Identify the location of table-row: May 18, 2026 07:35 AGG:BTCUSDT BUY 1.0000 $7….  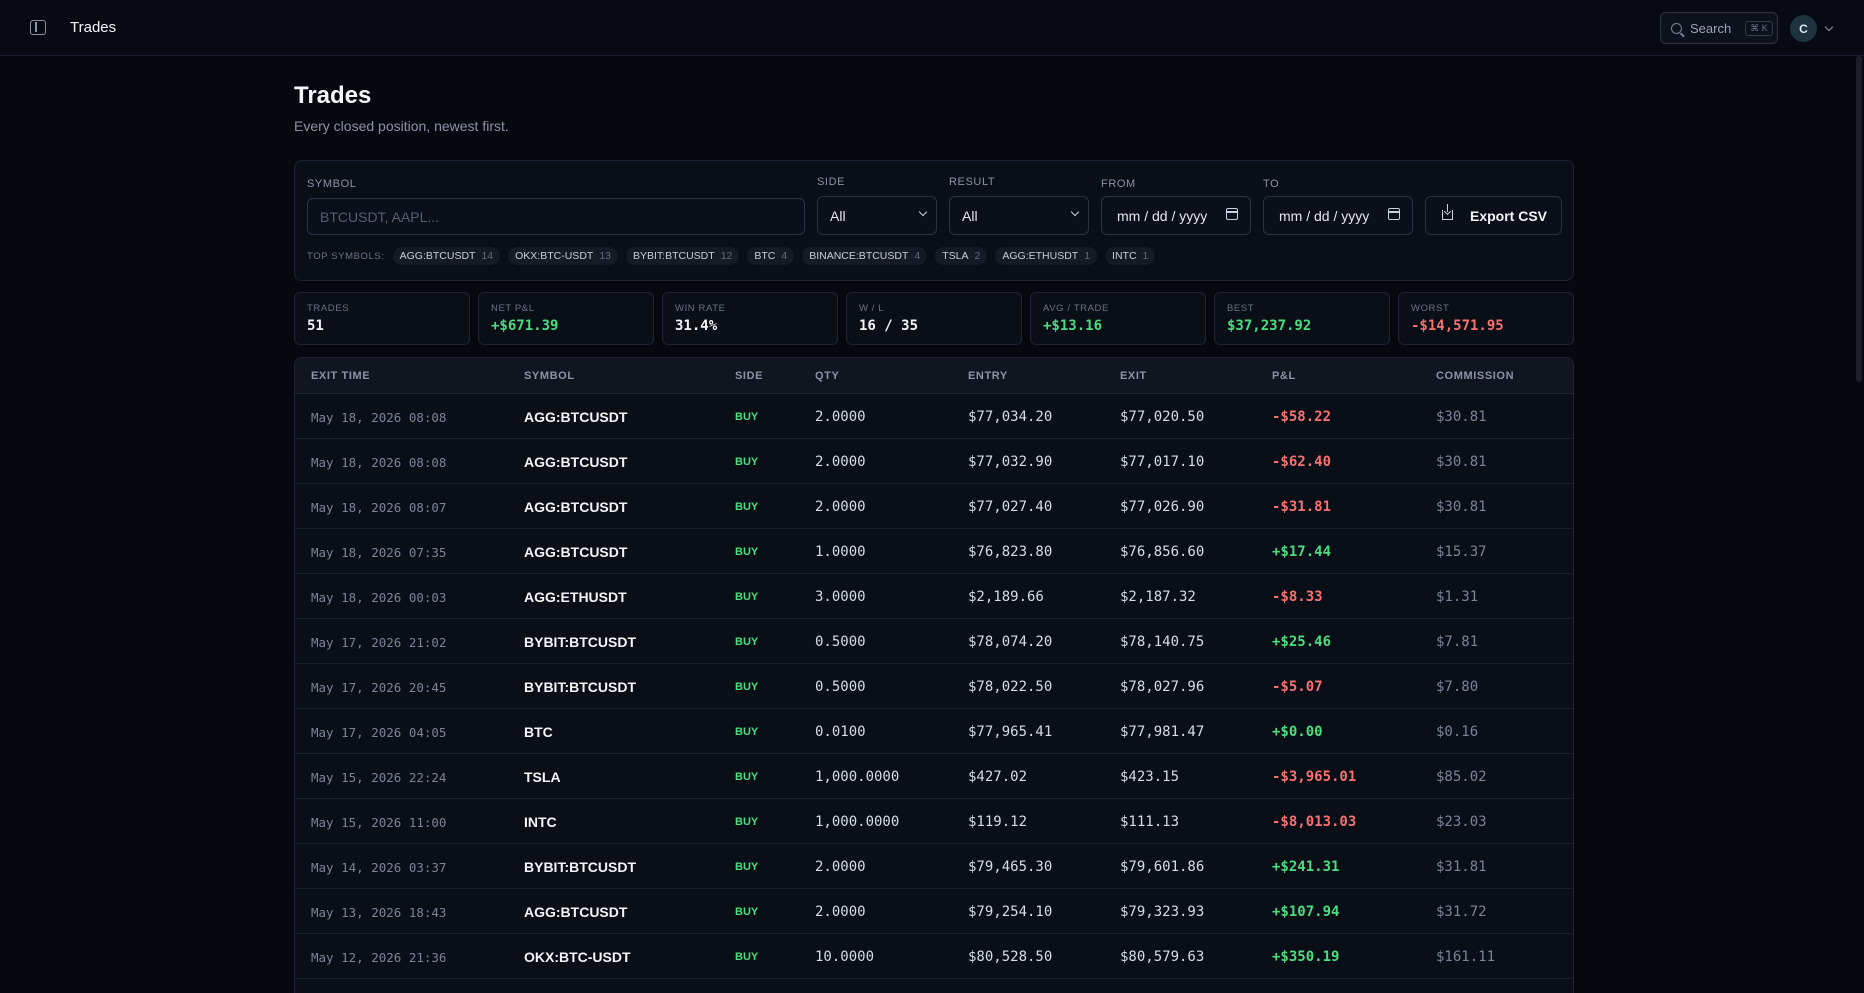
(934, 551).